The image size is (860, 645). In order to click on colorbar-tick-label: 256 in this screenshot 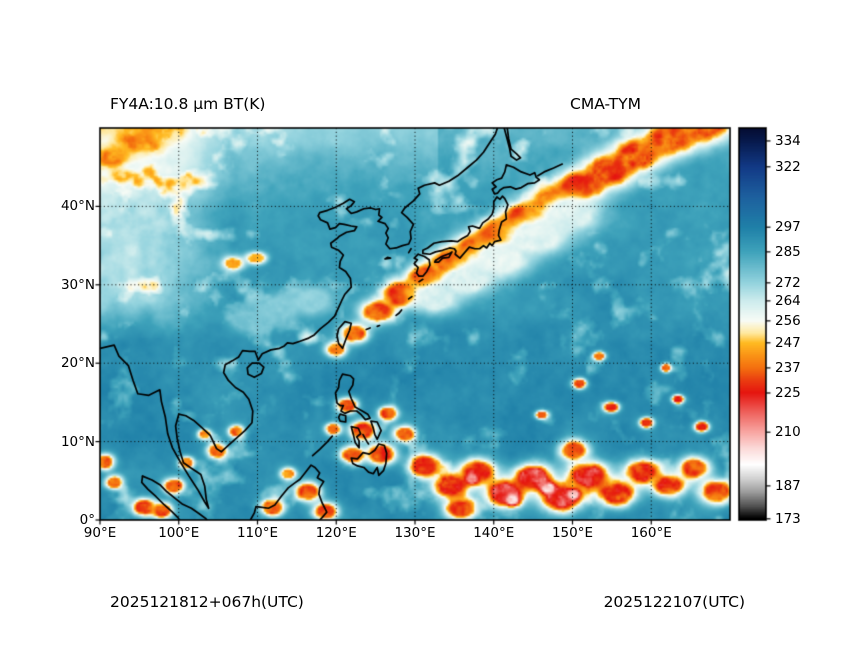, I will do `click(788, 320)`.